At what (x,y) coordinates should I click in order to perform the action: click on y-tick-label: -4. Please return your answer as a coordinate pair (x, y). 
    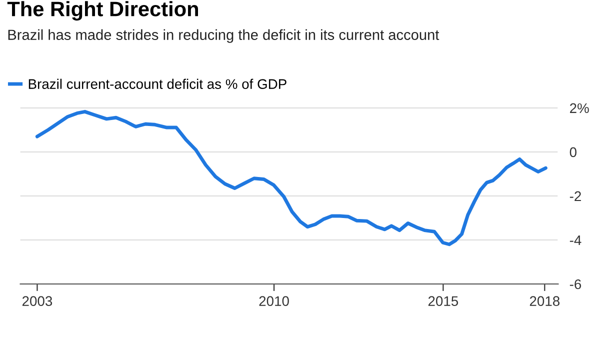
    Looking at the image, I should click on (576, 240).